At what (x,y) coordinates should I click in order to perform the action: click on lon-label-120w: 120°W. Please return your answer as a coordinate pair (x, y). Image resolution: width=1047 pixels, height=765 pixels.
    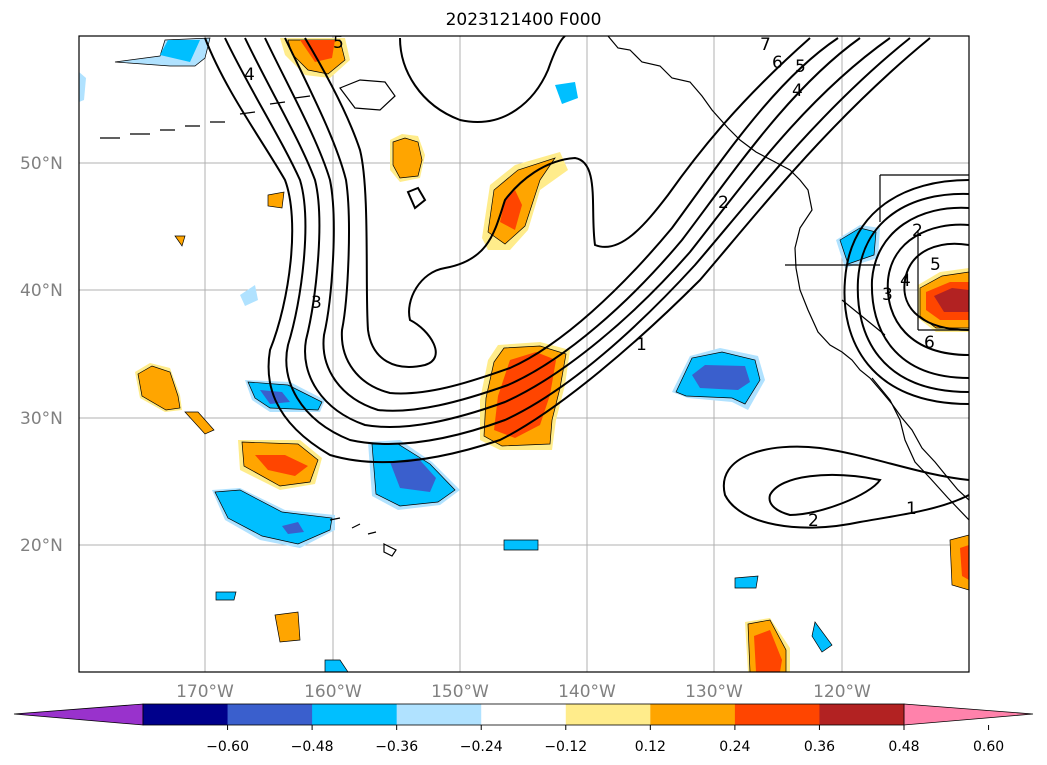
    Looking at the image, I should click on (842, 692).